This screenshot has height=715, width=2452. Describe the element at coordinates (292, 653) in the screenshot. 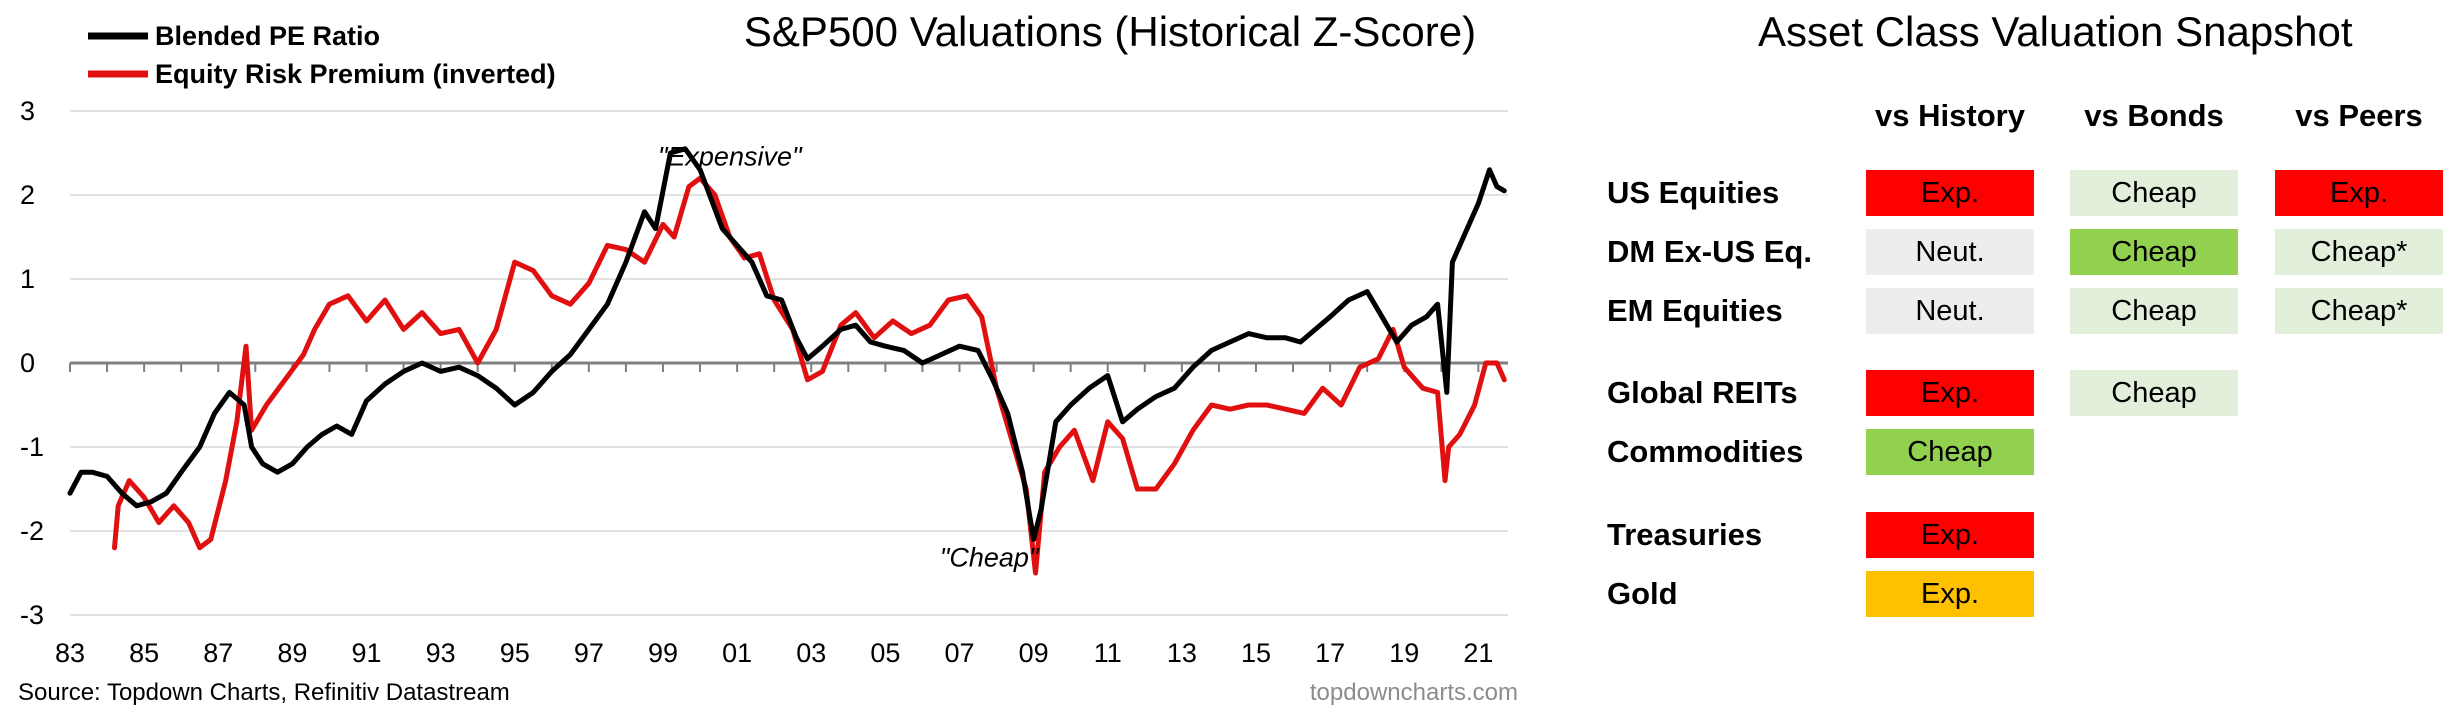

I see `x-tick-label: 89` at that location.